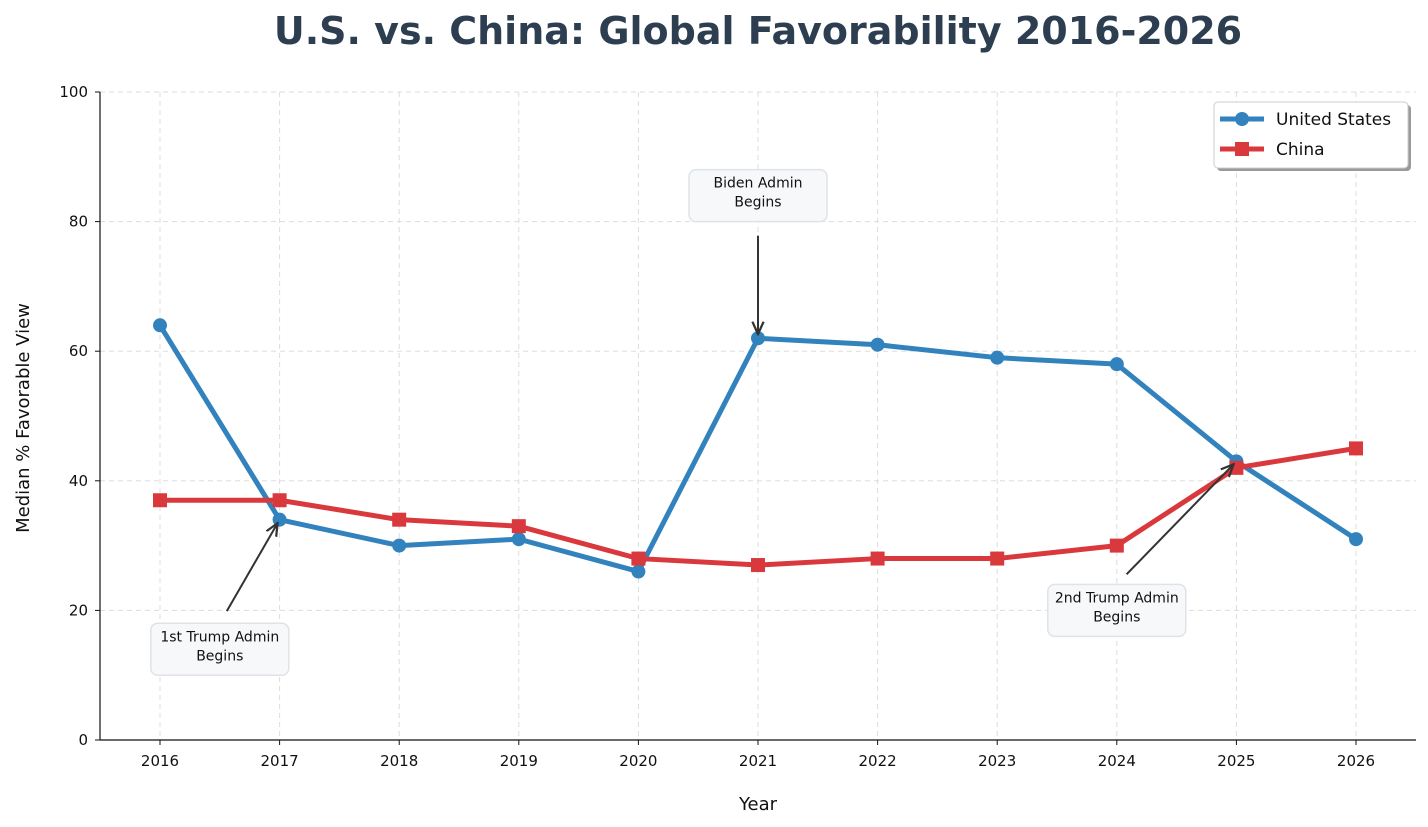 The height and width of the screenshot is (827, 1428). What do you see at coordinates (758, 507) in the screenshot?
I see `series-china` at bounding box center [758, 507].